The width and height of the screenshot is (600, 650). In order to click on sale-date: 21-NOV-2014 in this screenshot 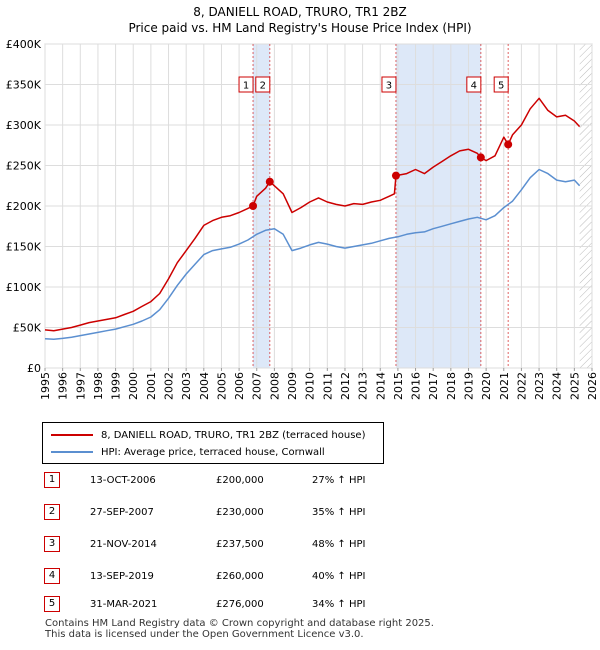, I will do `click(123, 544)`.